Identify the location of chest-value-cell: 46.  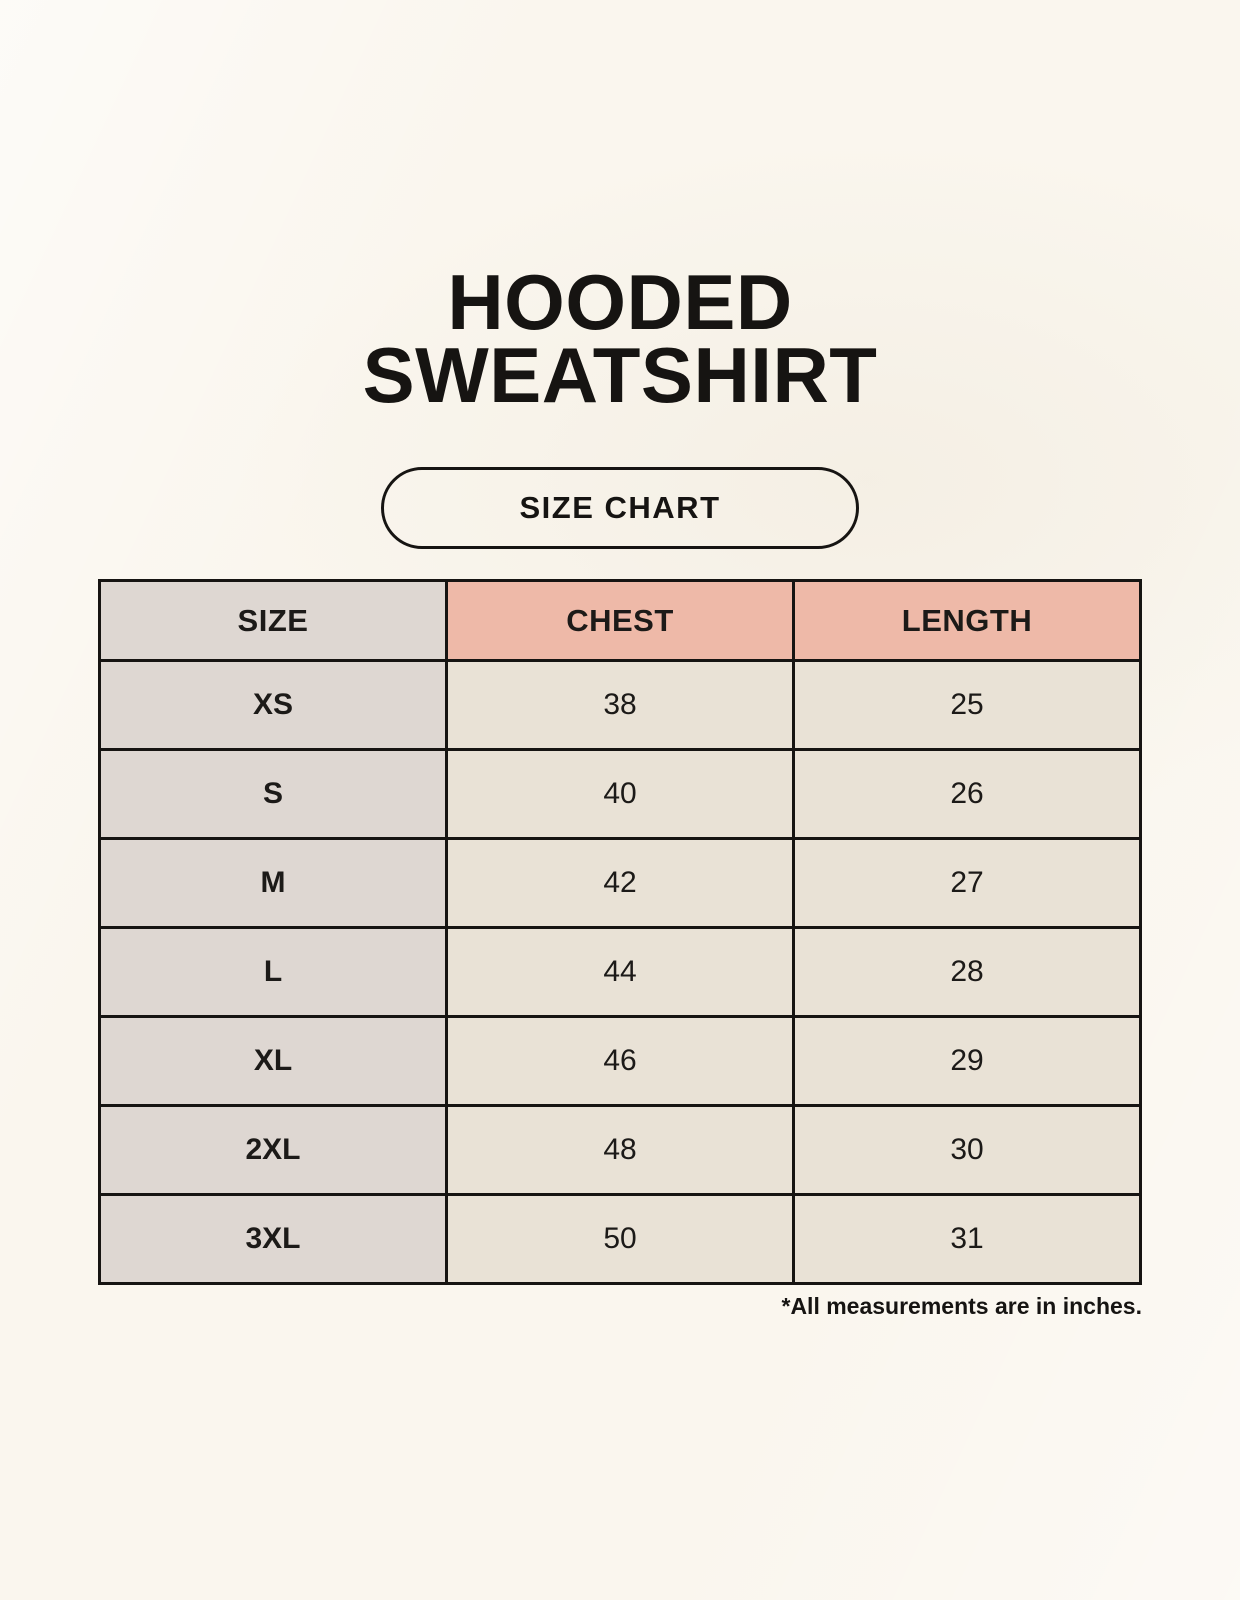
(620, 1061).